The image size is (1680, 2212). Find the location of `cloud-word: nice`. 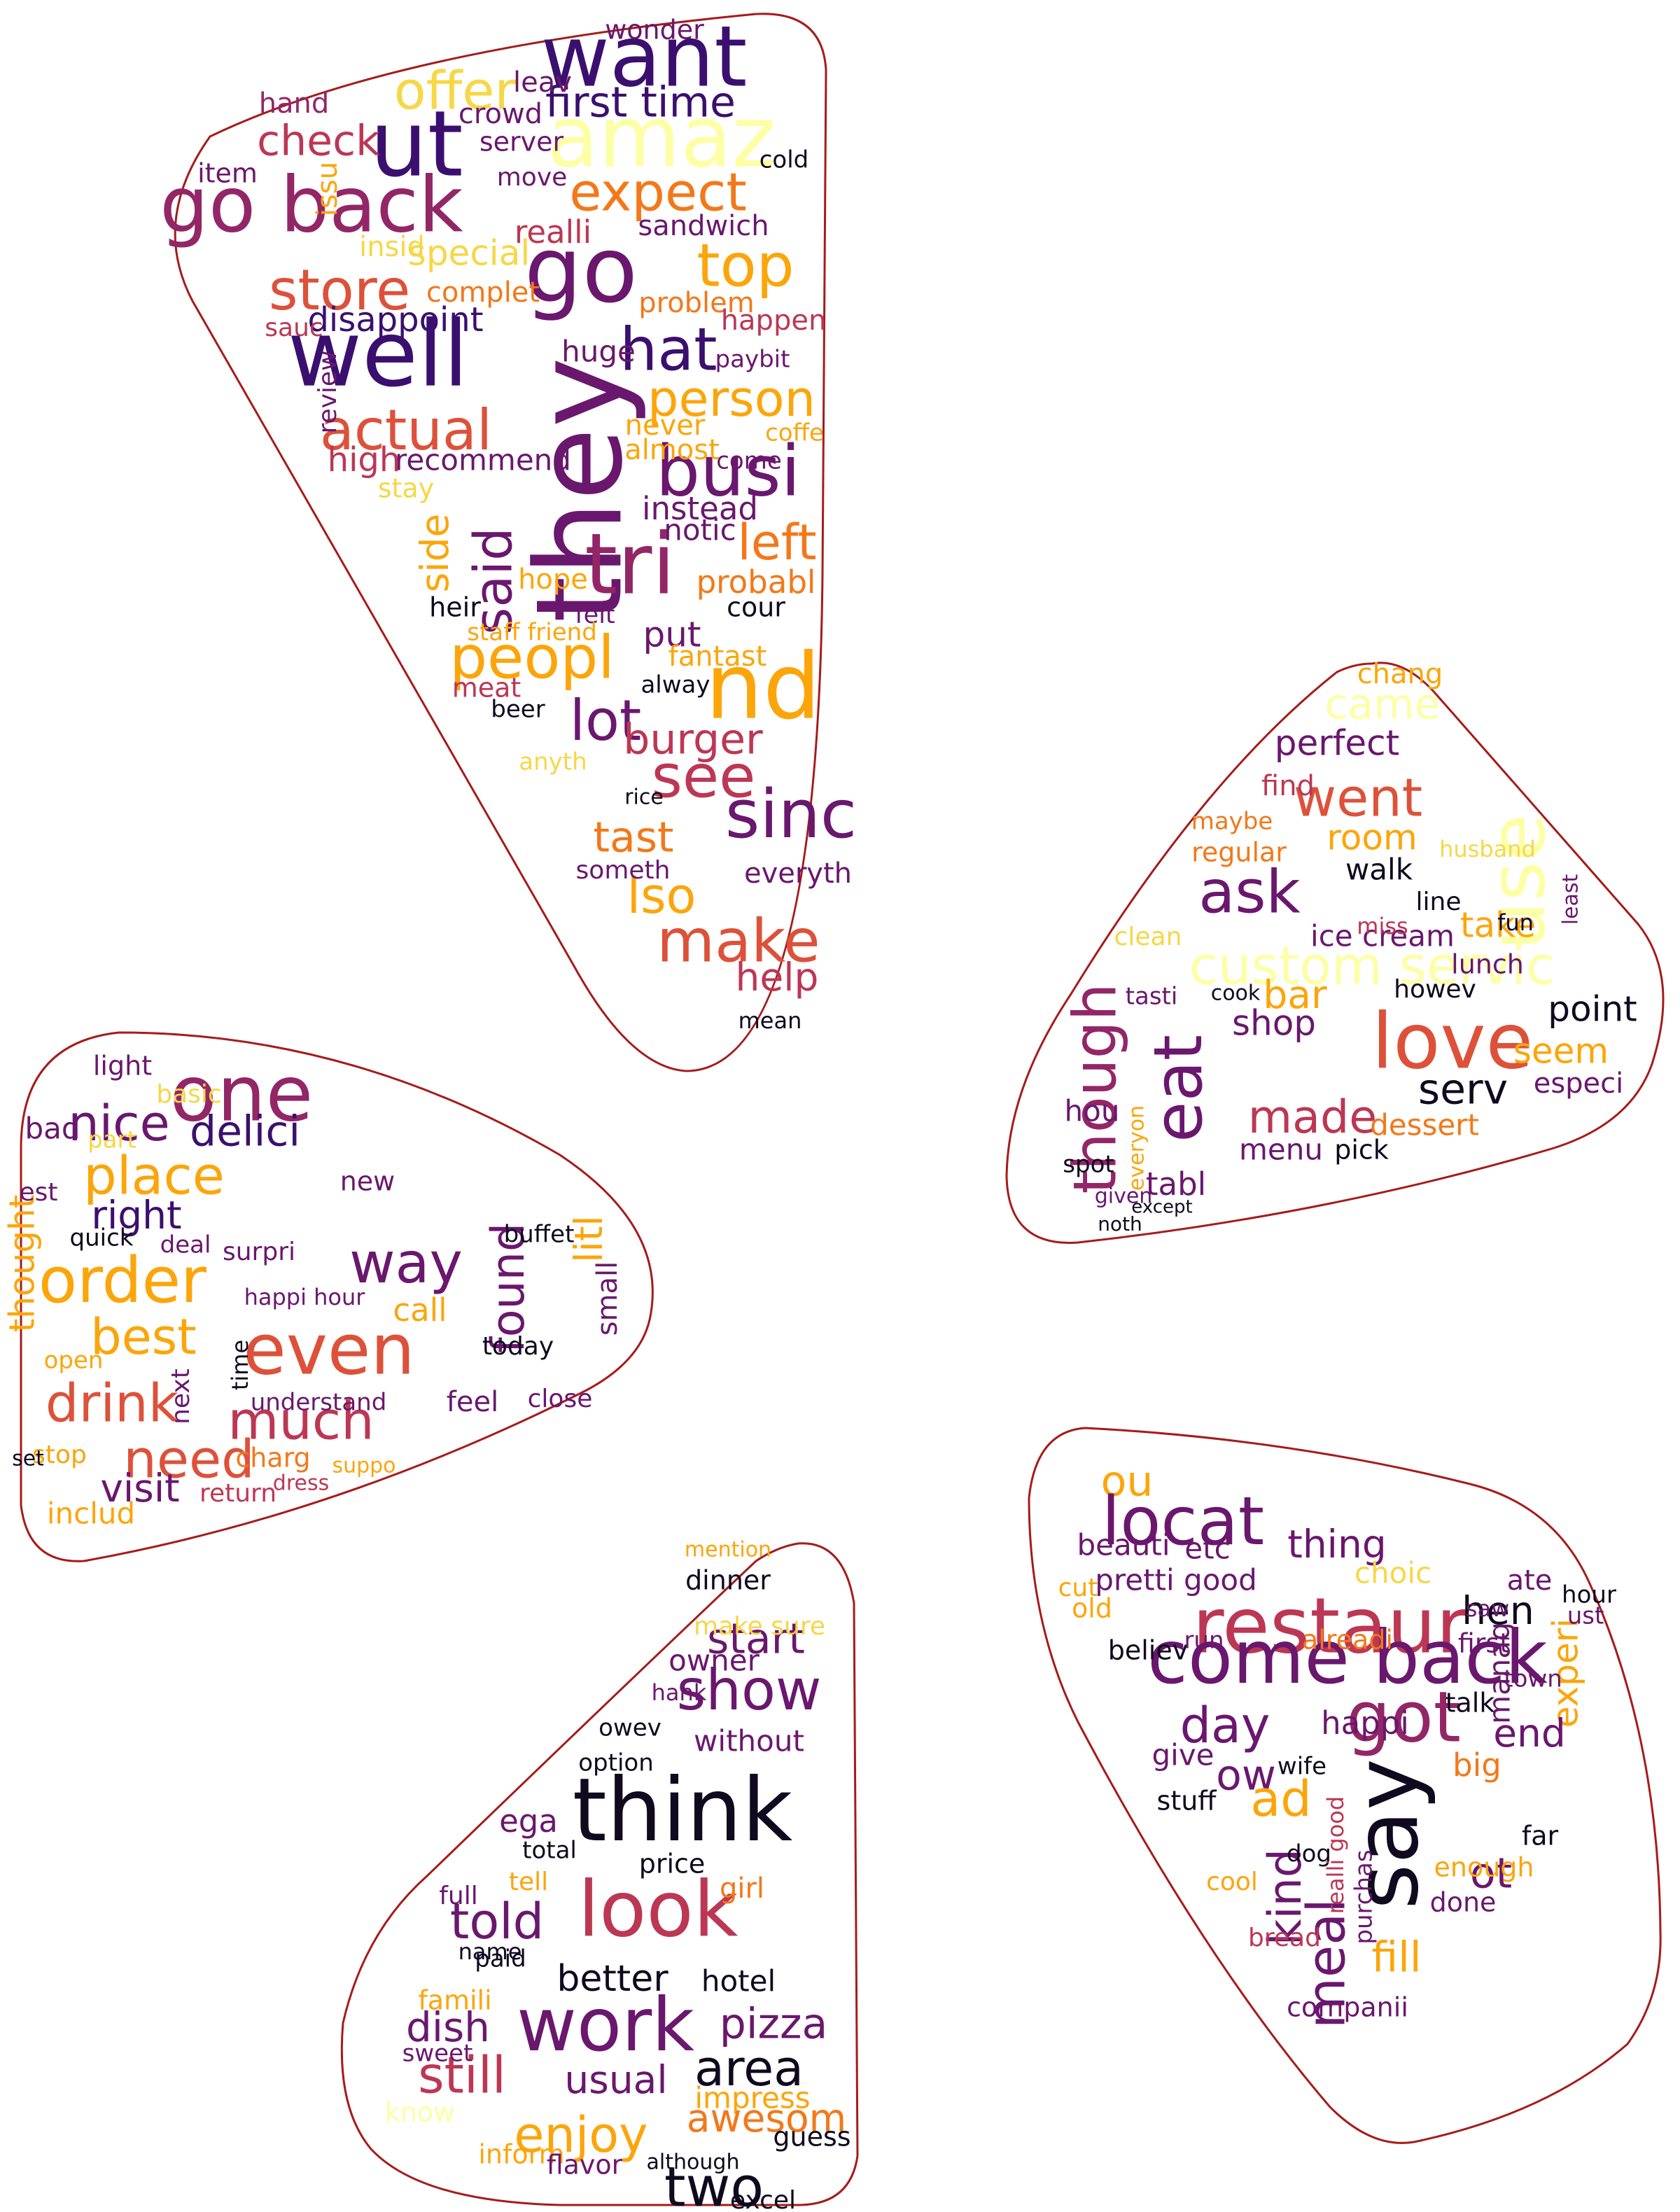

cloud-word: nice is located at coordinates (118, 1123).